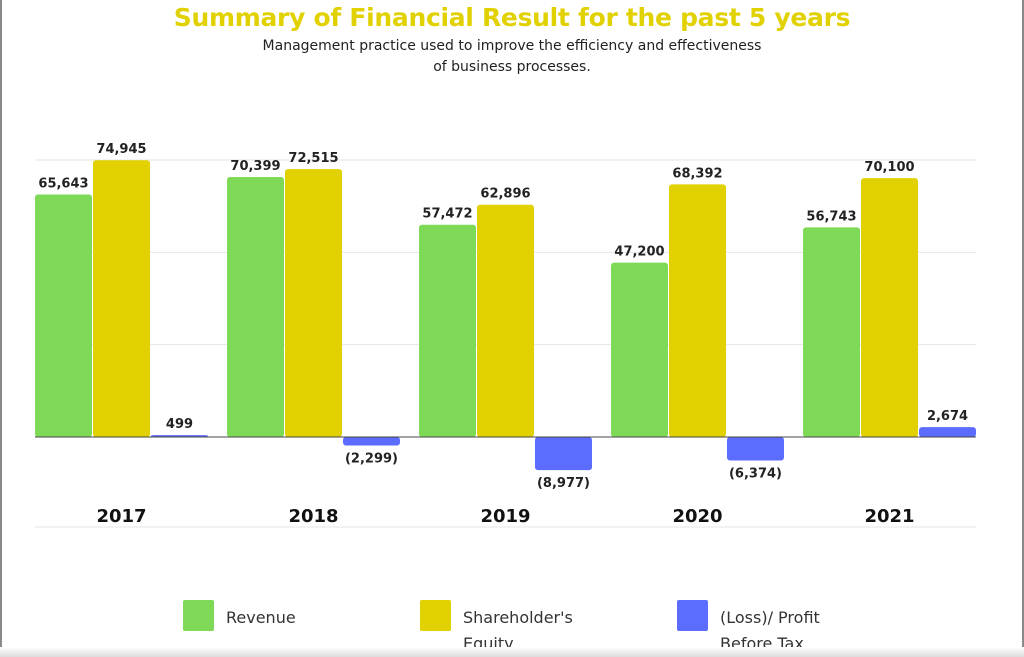  Describe the element at coordinates (505, 516) in the screenshot. I see `category-label-2019: 2019` at that location.